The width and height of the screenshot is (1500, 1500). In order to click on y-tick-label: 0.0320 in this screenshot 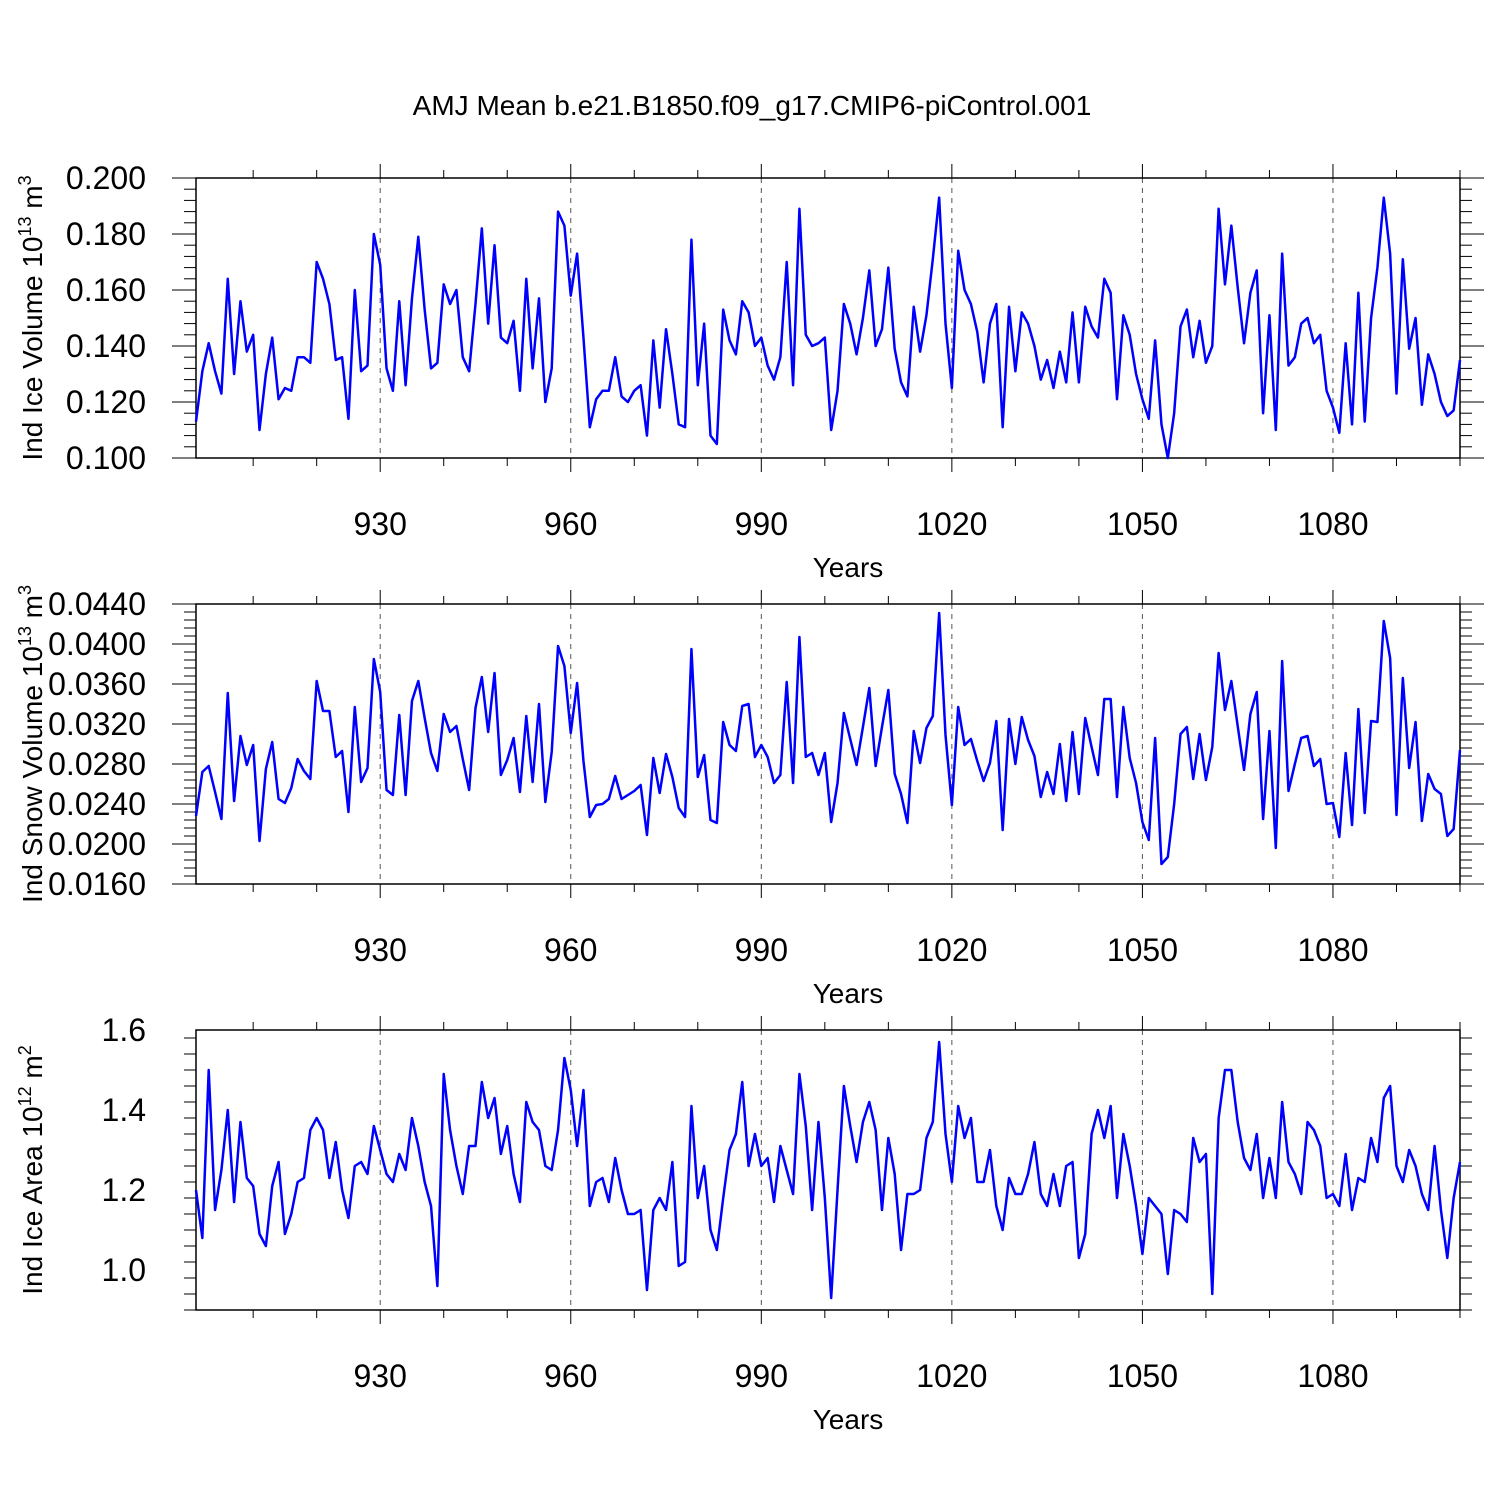, I will do `click(97, 724)`.